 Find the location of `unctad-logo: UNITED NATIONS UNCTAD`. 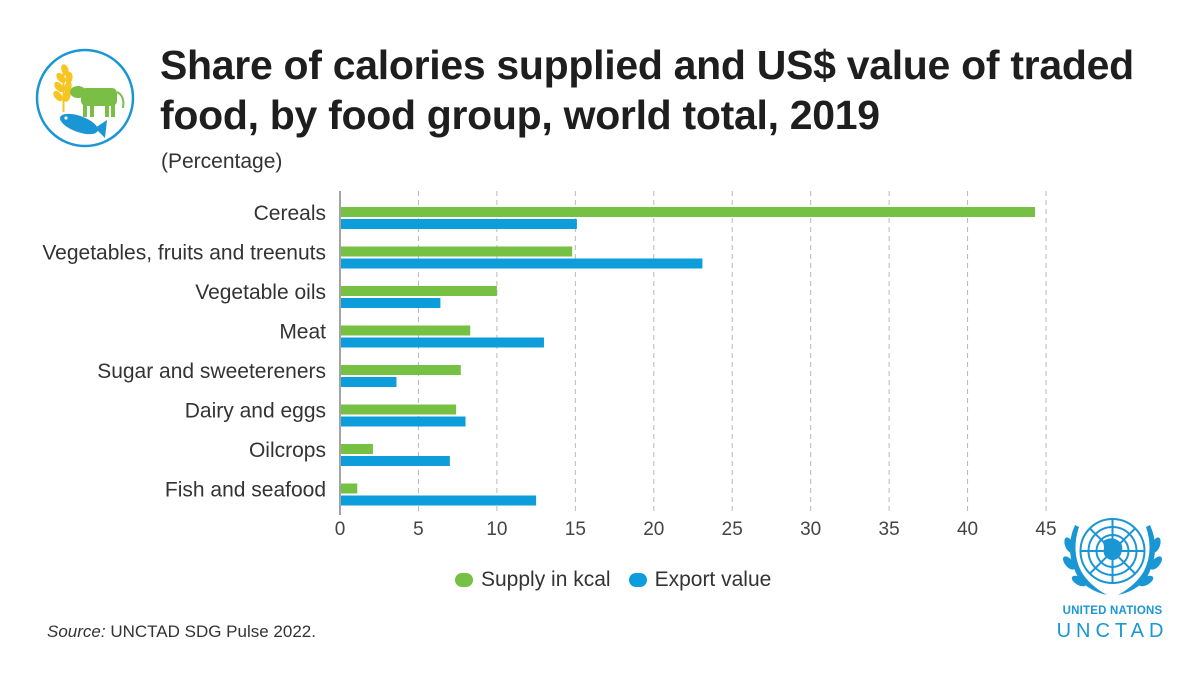

unctad-logo: UNITED NATIONS UNCTAD is located at coordinates (1112, 577).